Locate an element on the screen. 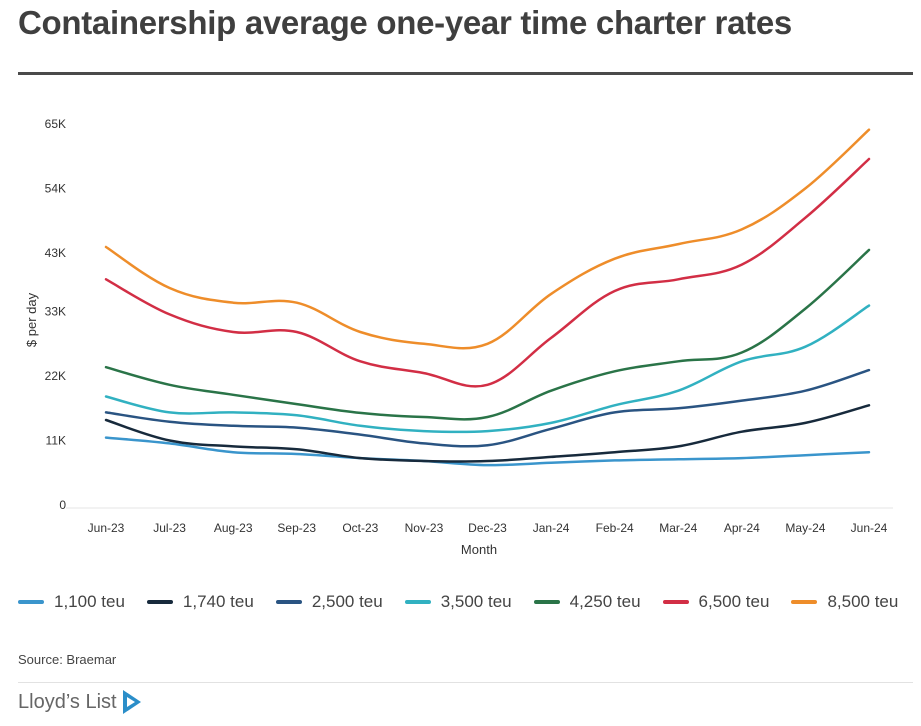 The height and width of the screenshot is (726, 921). legend-item: 4,250 teu is located at coordinates (587, 602).